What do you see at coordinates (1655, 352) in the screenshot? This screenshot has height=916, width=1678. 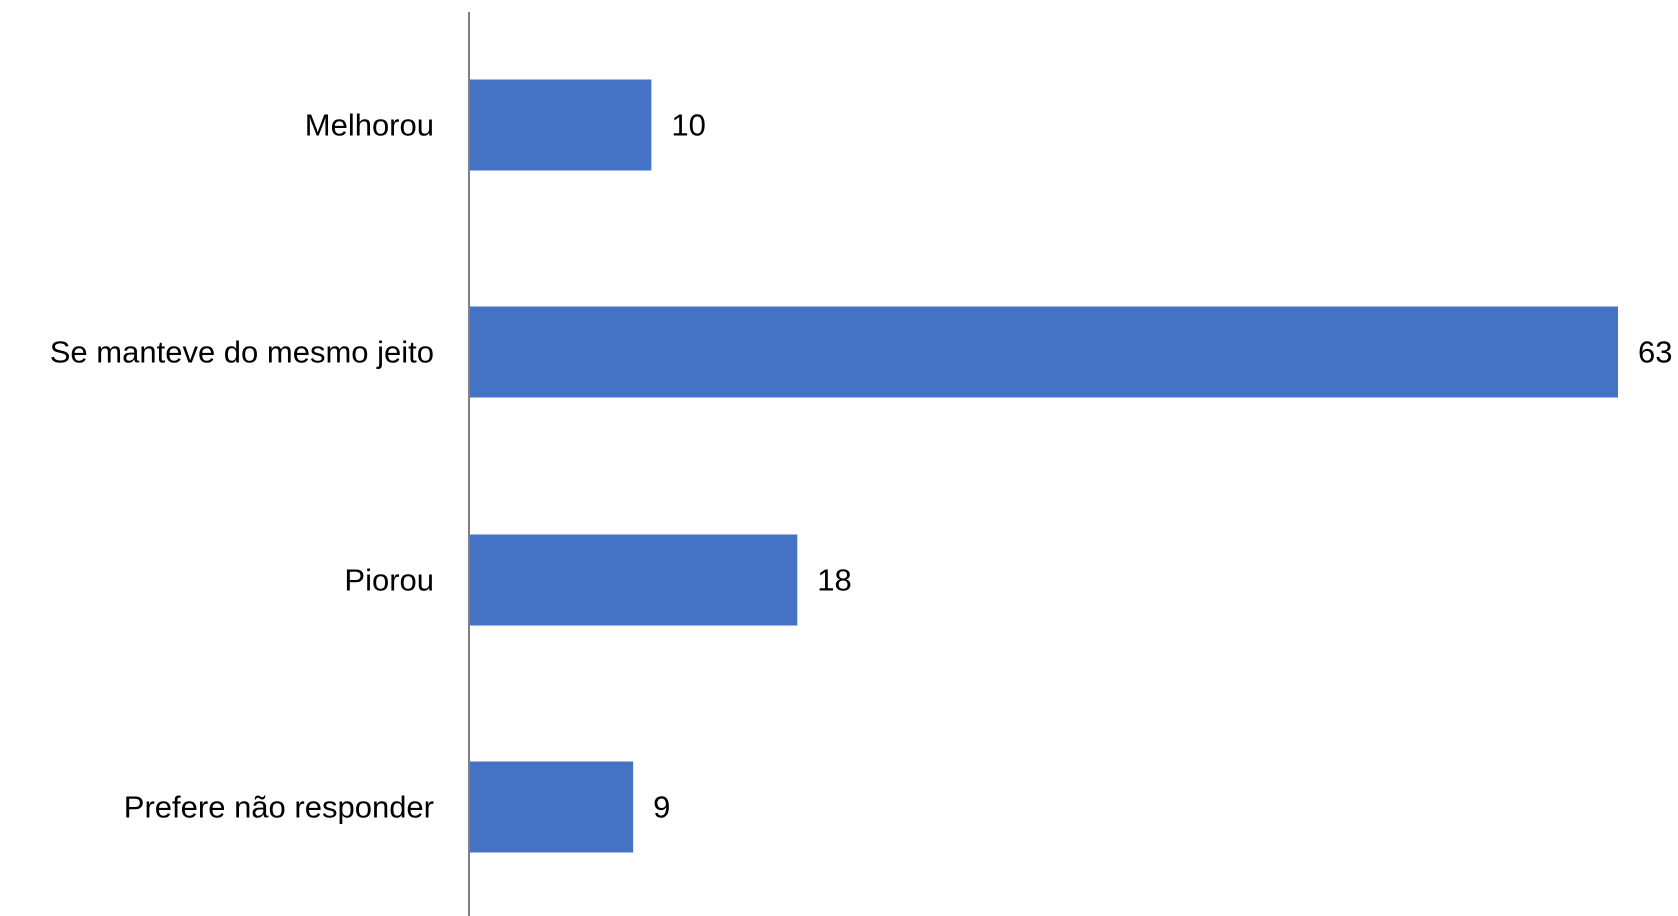 I see `data-label: 63` at bounding box center [1655, 352].